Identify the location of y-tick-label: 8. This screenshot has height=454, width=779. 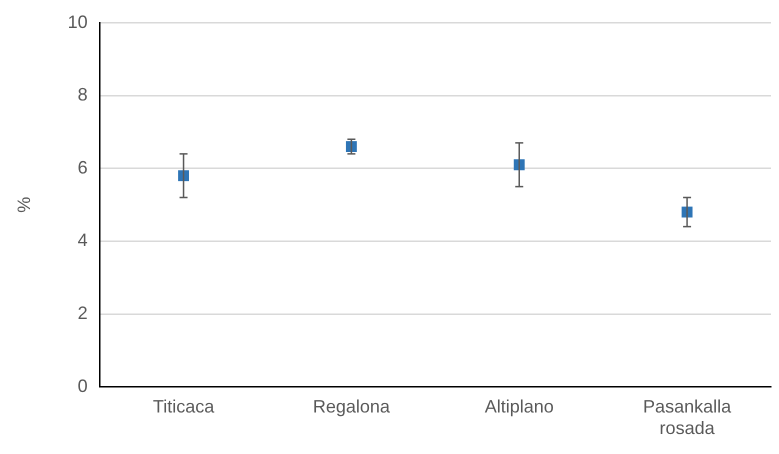
(83, 94).